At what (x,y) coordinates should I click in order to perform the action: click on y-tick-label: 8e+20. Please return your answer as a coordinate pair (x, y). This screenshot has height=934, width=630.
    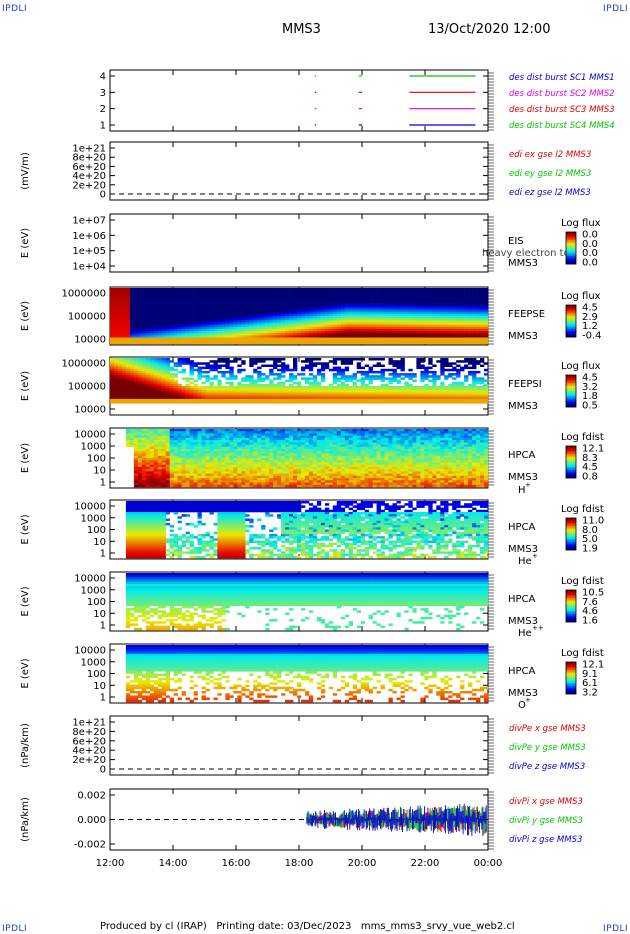
    Looking at the image, I should click on (89, 158).